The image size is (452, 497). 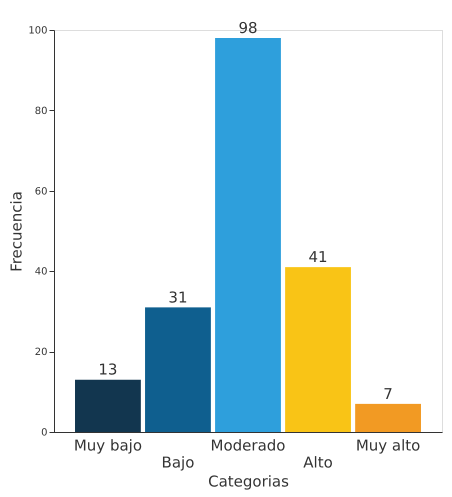 What do you see at coordinates (41, 111) in the screenshot?
I see `y-tick-label: 80` at bounding box center [41, 111].